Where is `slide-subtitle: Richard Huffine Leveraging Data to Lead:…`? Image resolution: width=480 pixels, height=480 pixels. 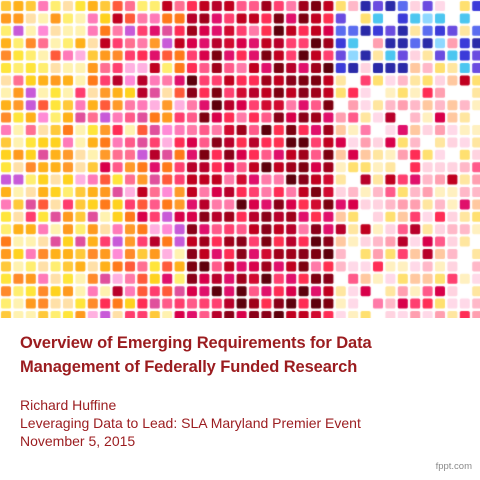
slide-subtitle: Richard Huffine Leveraging Data to Lead:… is located at coordinates (240, 423).